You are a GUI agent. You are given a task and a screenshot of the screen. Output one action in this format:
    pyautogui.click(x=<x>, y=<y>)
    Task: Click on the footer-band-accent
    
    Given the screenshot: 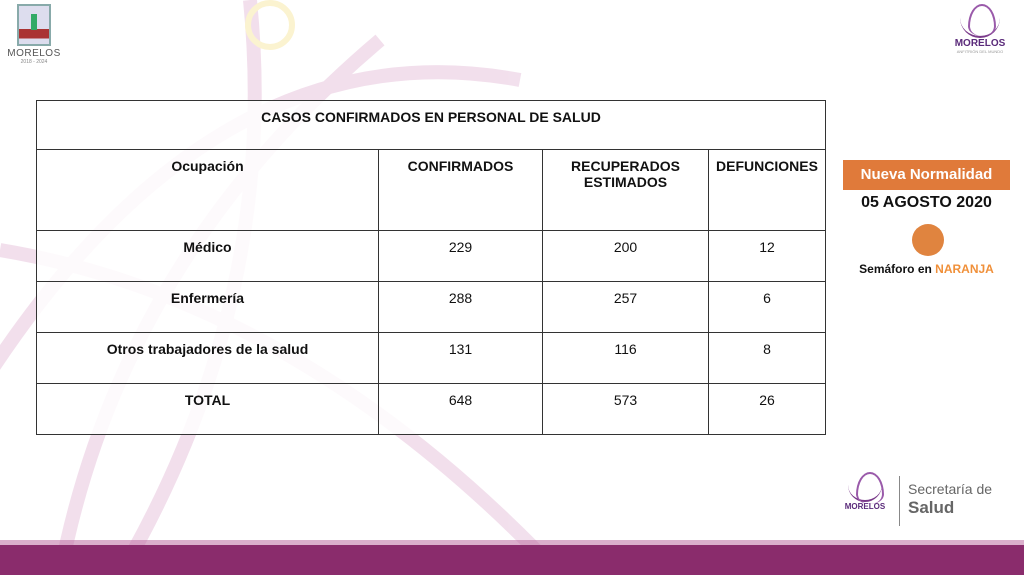 What is the action you would take?
    pyautogui.click(x=512, y=543)
    